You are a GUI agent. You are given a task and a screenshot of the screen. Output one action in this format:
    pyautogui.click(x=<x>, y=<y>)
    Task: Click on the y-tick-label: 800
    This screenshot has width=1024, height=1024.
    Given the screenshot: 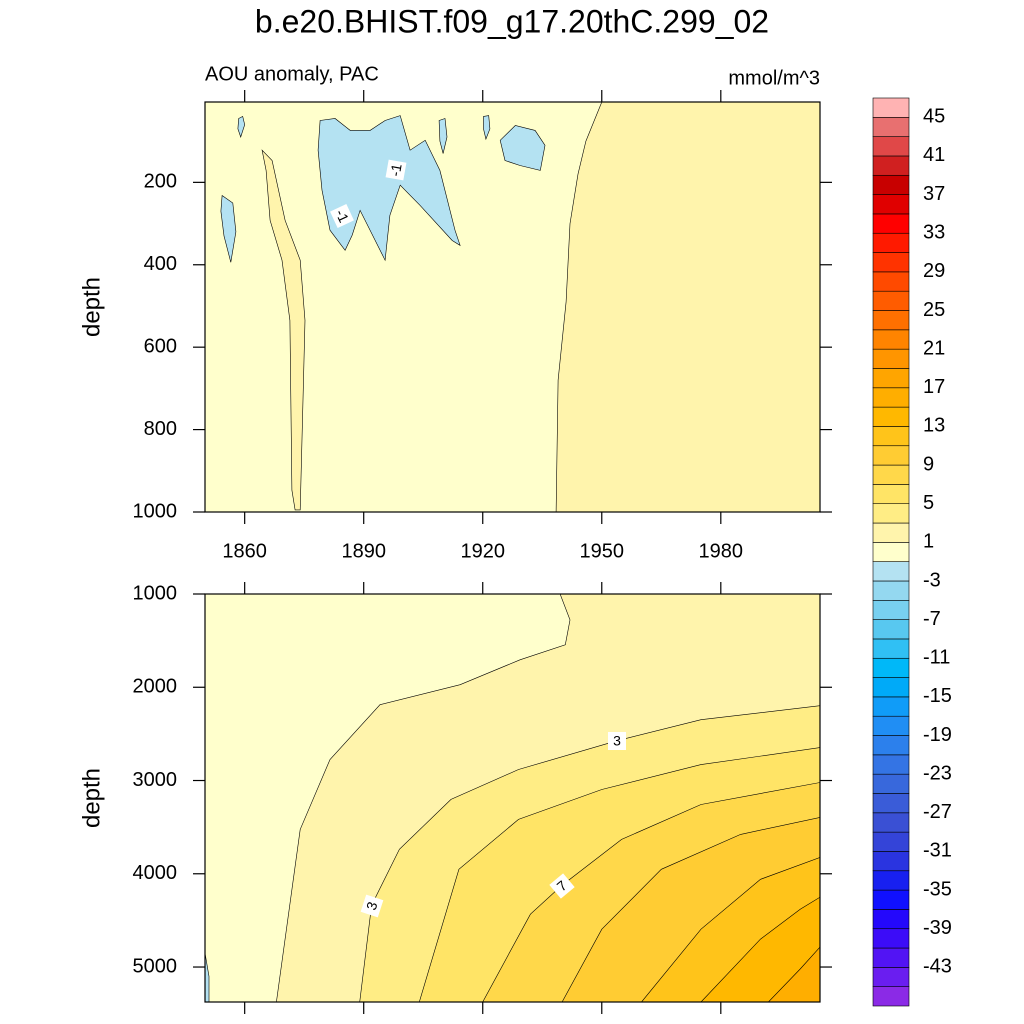 What is the action you would take?
    pyautogui.click(x=160, y=429)
    